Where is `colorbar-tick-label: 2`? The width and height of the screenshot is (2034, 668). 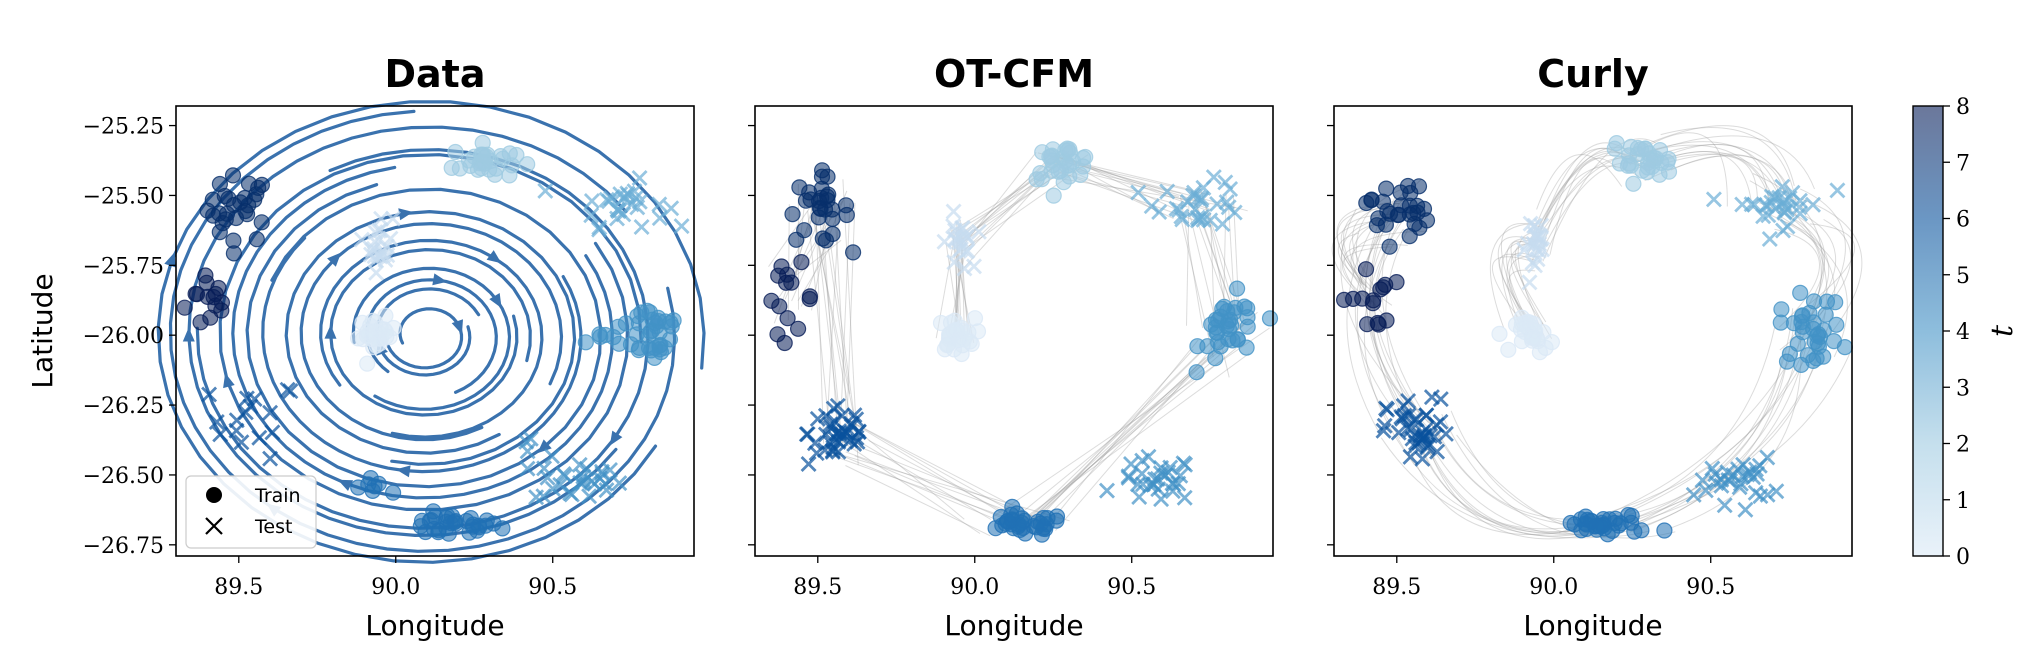
colorbar-tick-label: 2 is located at coordinates (1963, 445).